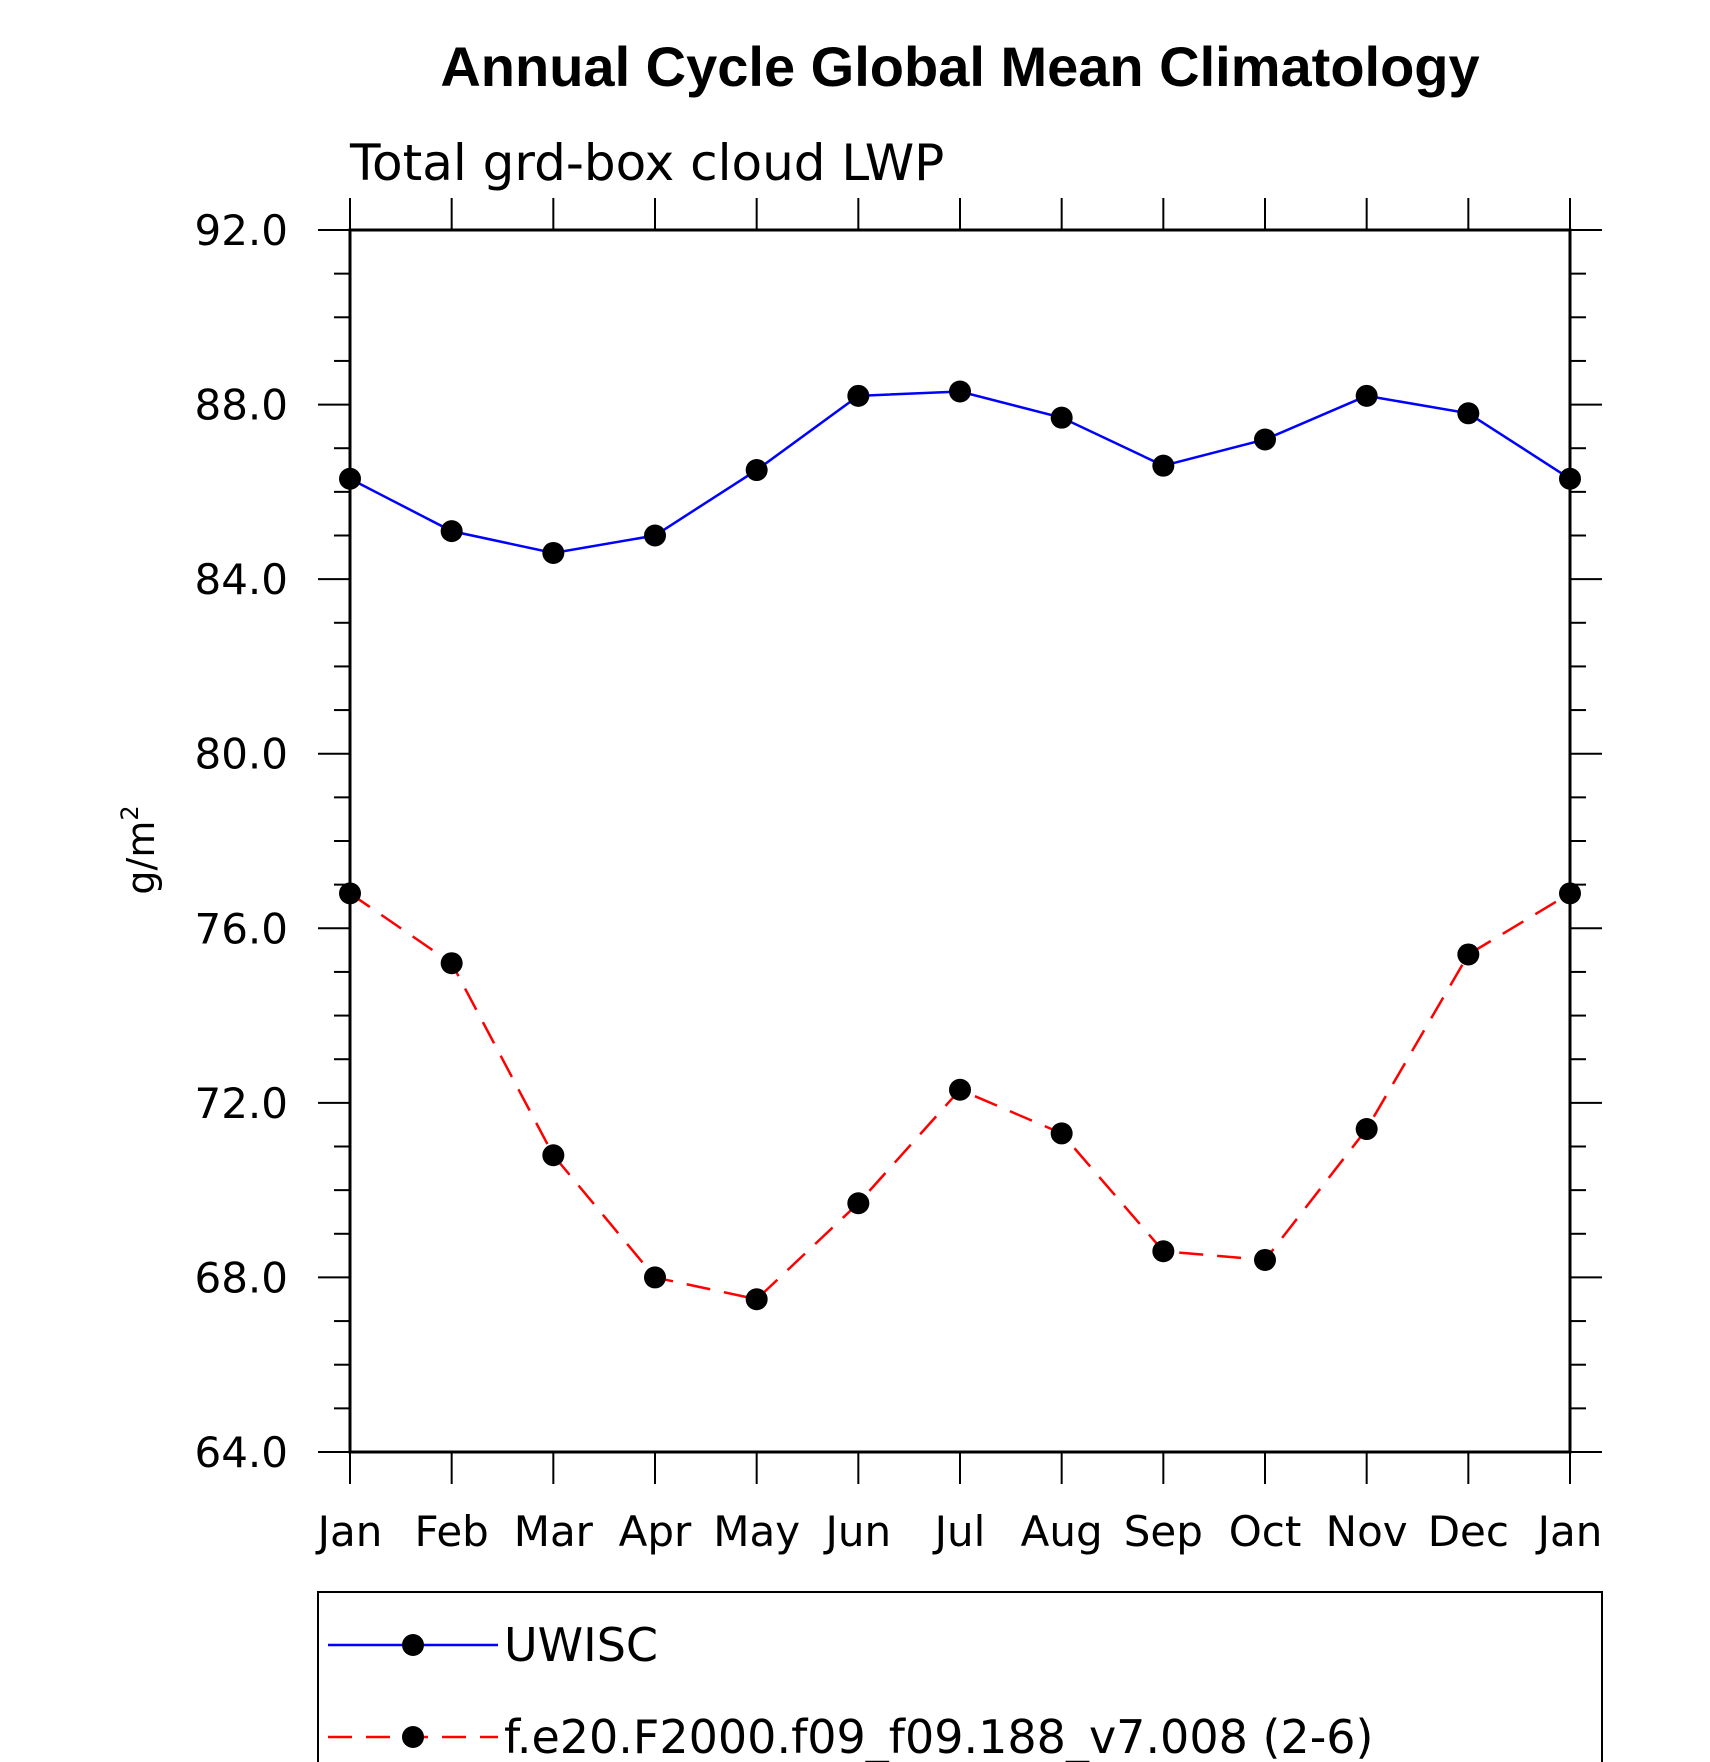 Image resolution: width=1710 pixels, height=1762 pixels. Describe the element at coordinates (646, 163) in the screenshot. I see `chart-subtitle: Total grd-box cloud LWP` at that location.